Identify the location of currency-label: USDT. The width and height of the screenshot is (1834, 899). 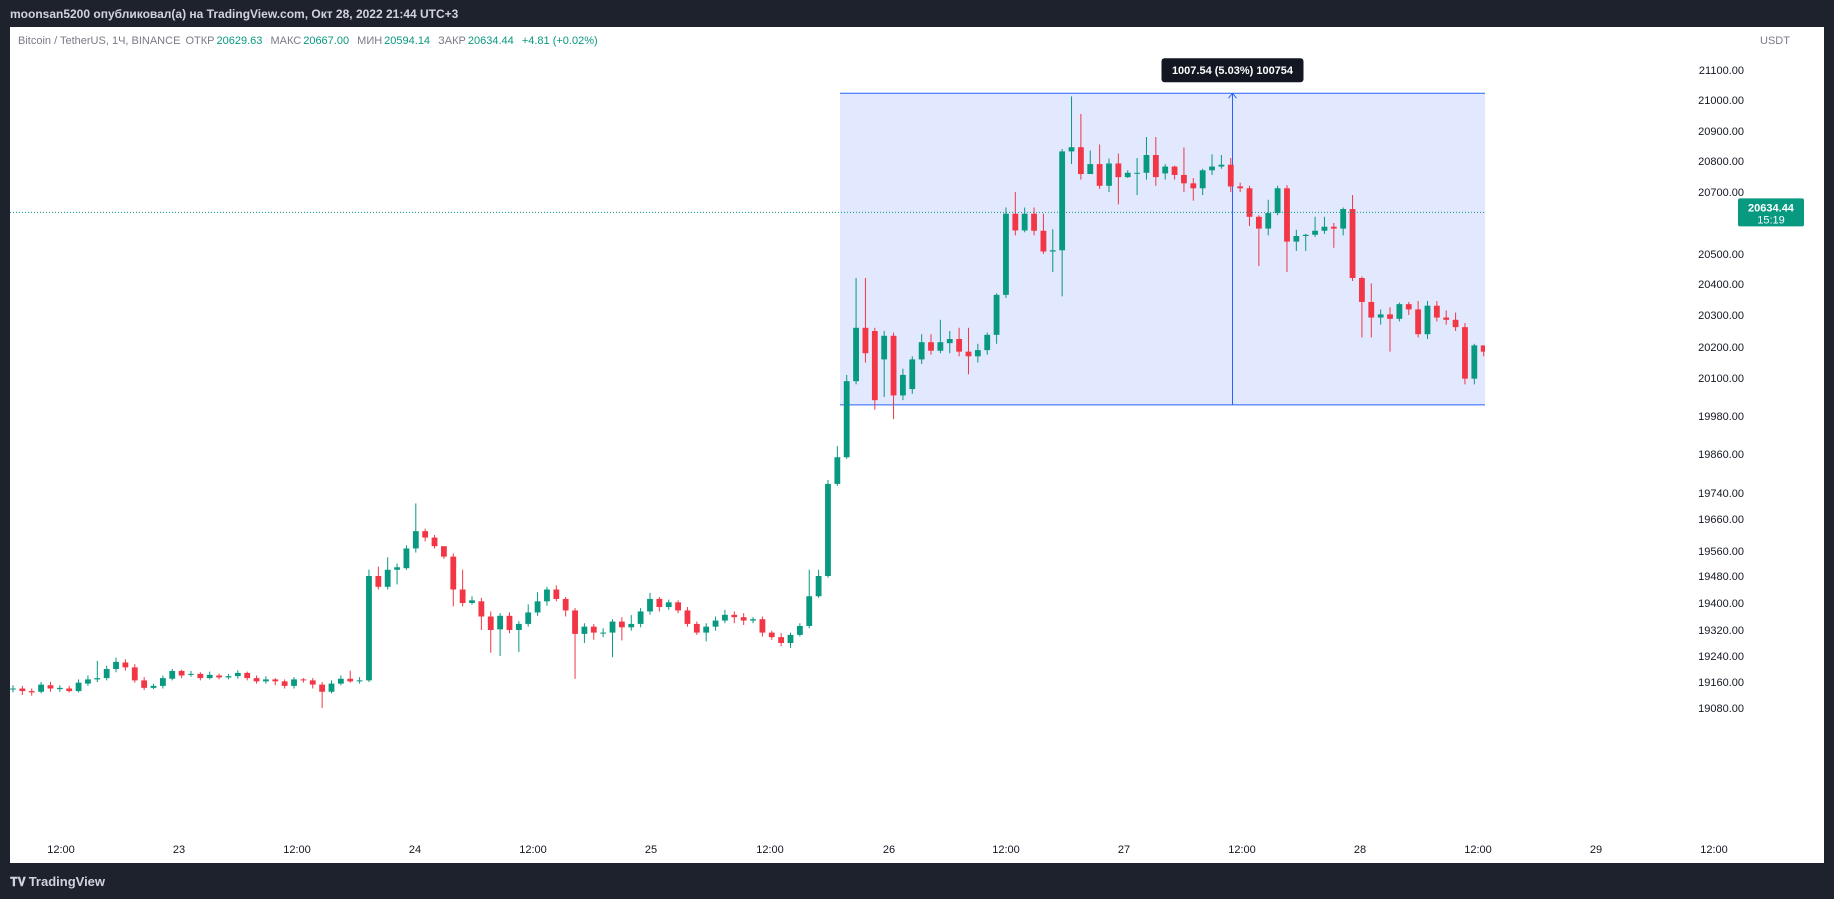
(1775, 41).